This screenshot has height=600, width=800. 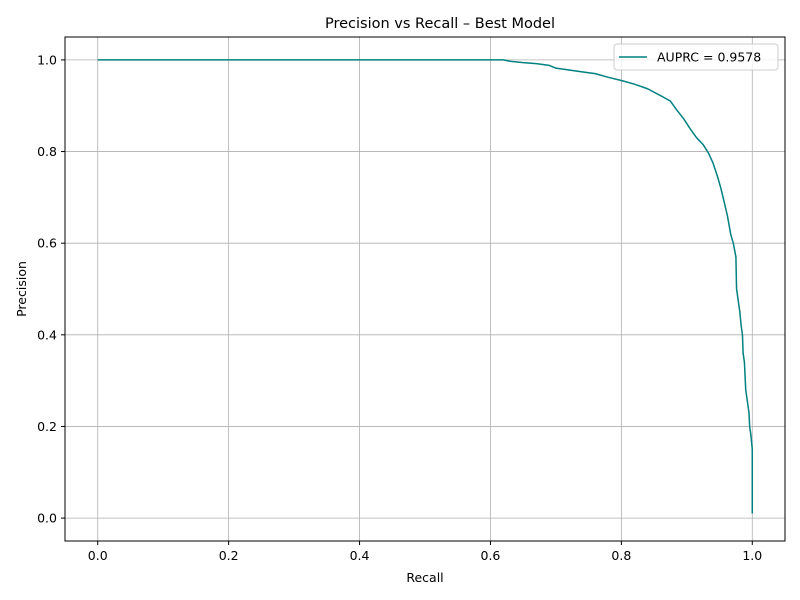 I want to click on y-tick-label: 0.2, so click(x=47, y=426).